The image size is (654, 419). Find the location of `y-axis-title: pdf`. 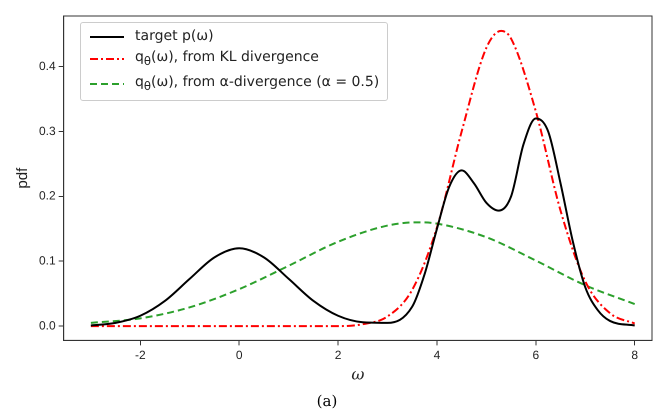

y-axis-title: pdf is located at coordinates (23, 177).